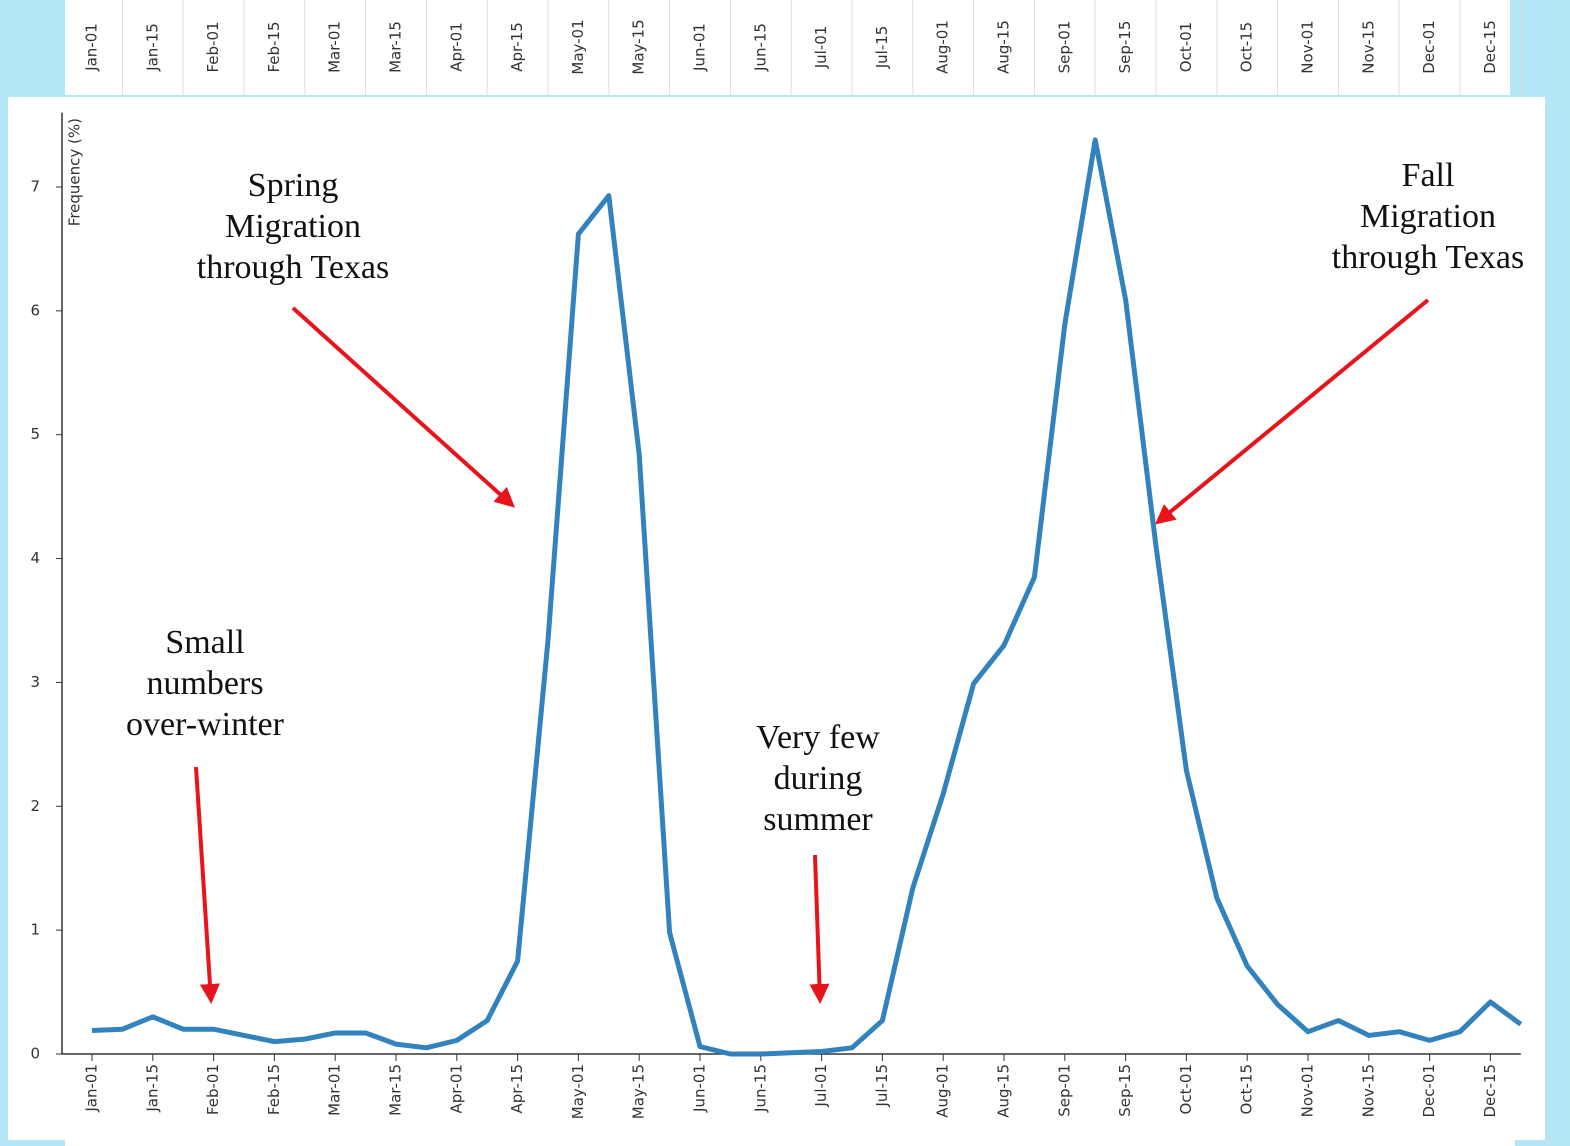 This screenshot has width=1570, height=1146. Describe the element at coordinates (274, 46) in the screenshot. I see `top-label: Feb-15` at that location.